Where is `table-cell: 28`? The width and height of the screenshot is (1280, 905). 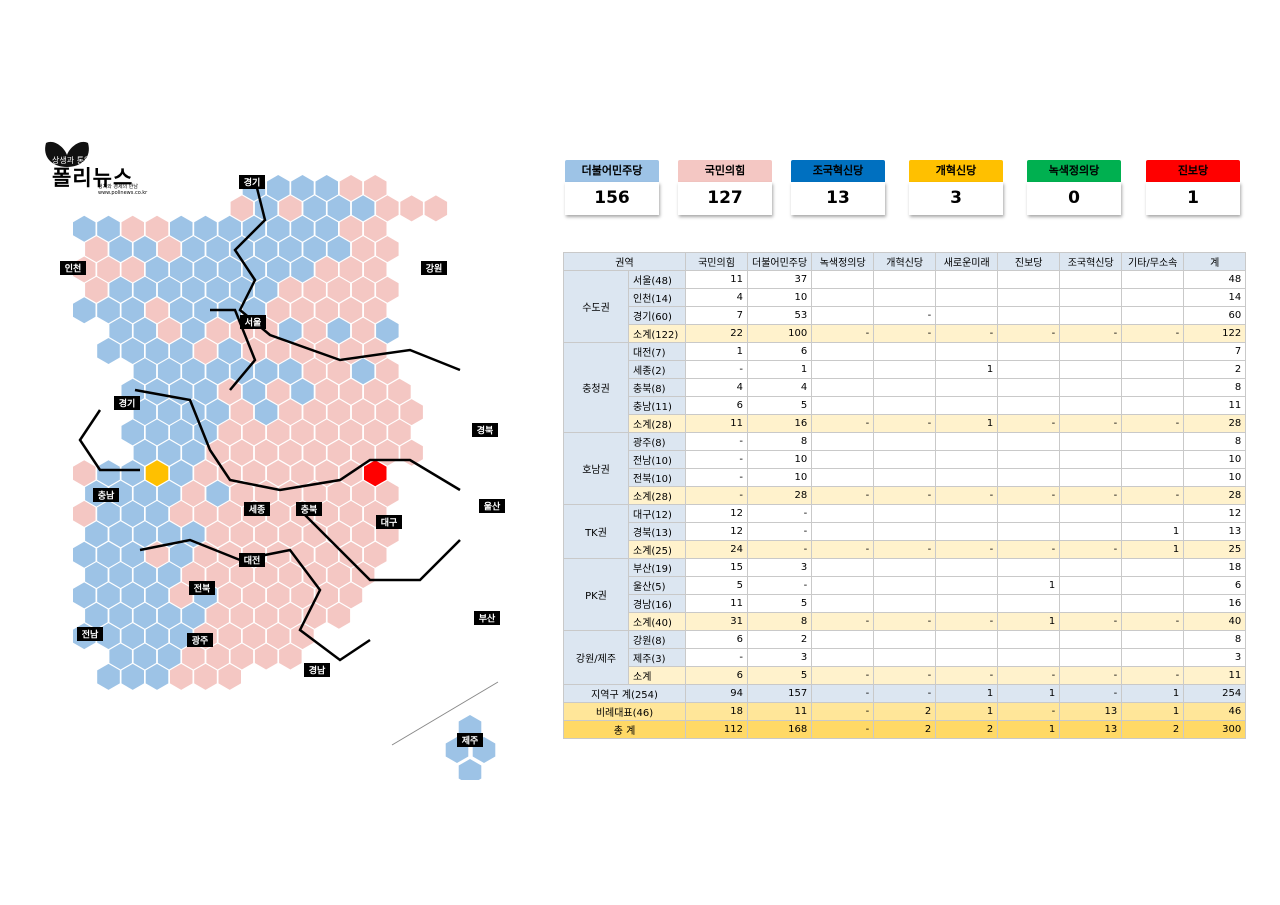 table-cell: 28 is located at coordinates (1215, 495).